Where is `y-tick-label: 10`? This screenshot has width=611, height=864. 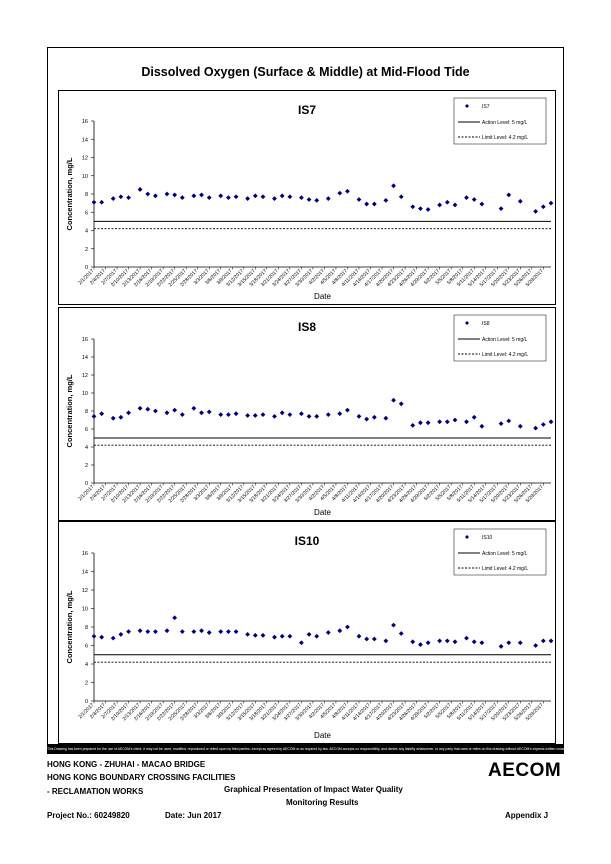 y-tick-label: 10 is located at coordinates (85, 394).